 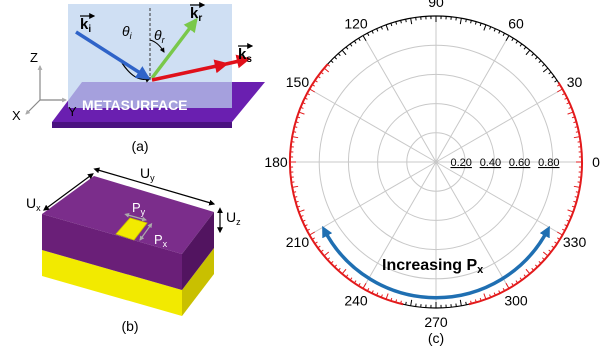 I want to click on py-symbol: P, so click(x=136, y=207).